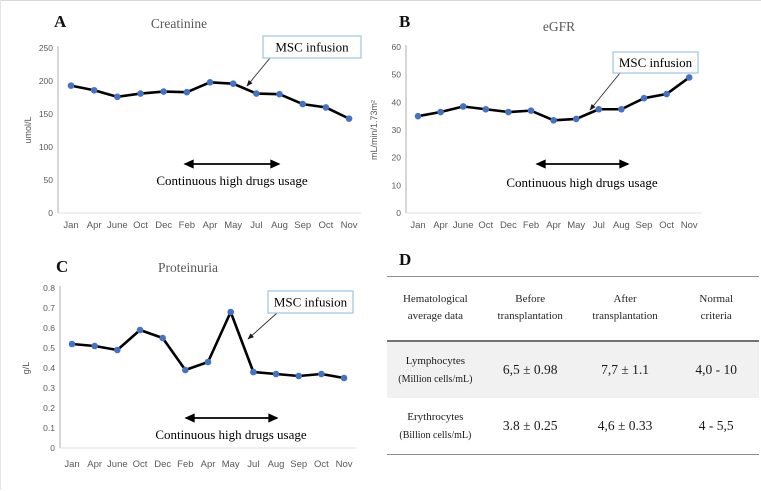 The width and height of the screenshot is (761, 491). What do you see at coordinates (49, 328) in the screenshot?
I see `y-axis-tick: 0.6` at bounding box center [49, 328].